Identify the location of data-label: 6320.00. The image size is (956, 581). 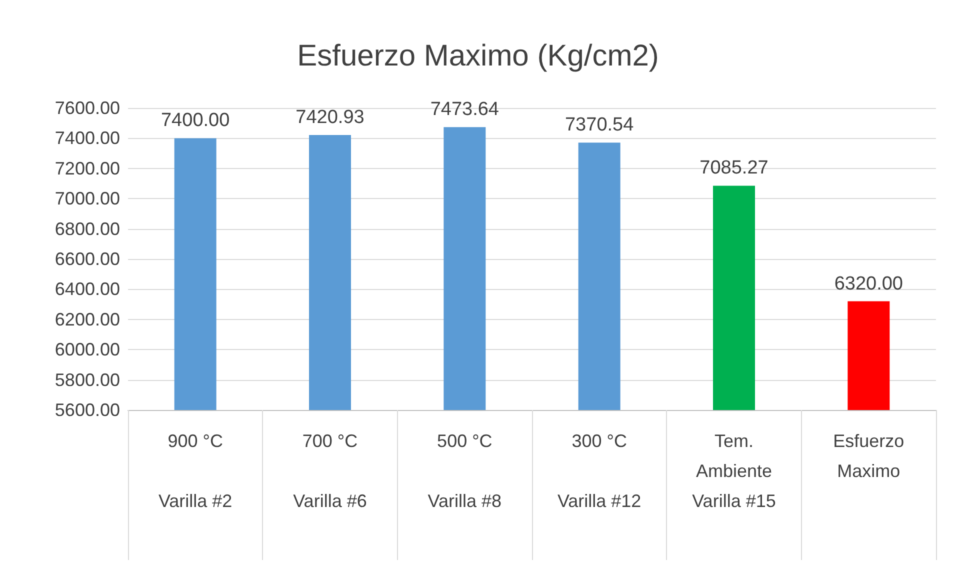
(869, 283).